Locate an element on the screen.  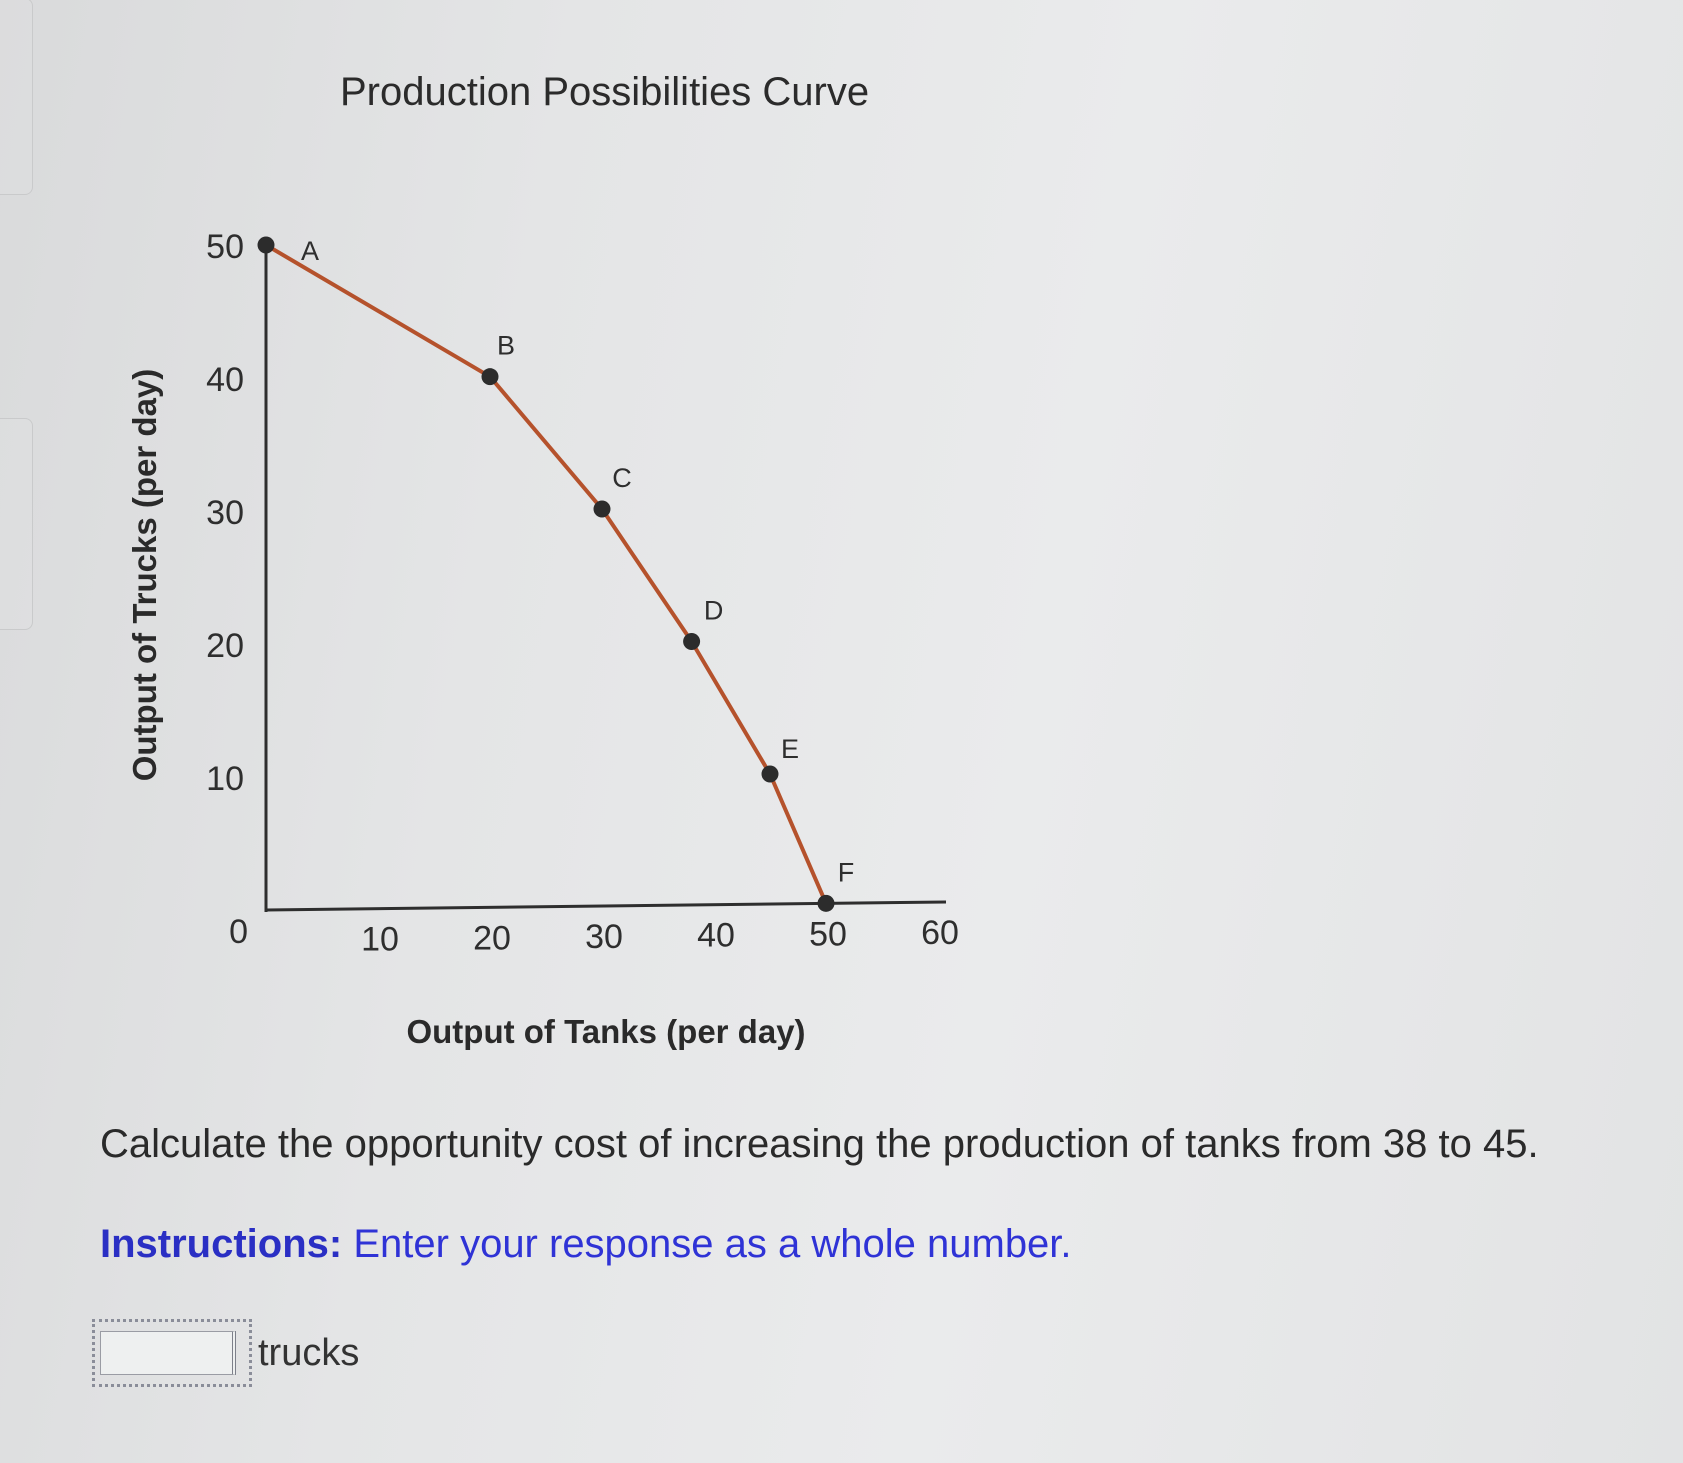
point-c-label: C is located at coordinates (622, 478).